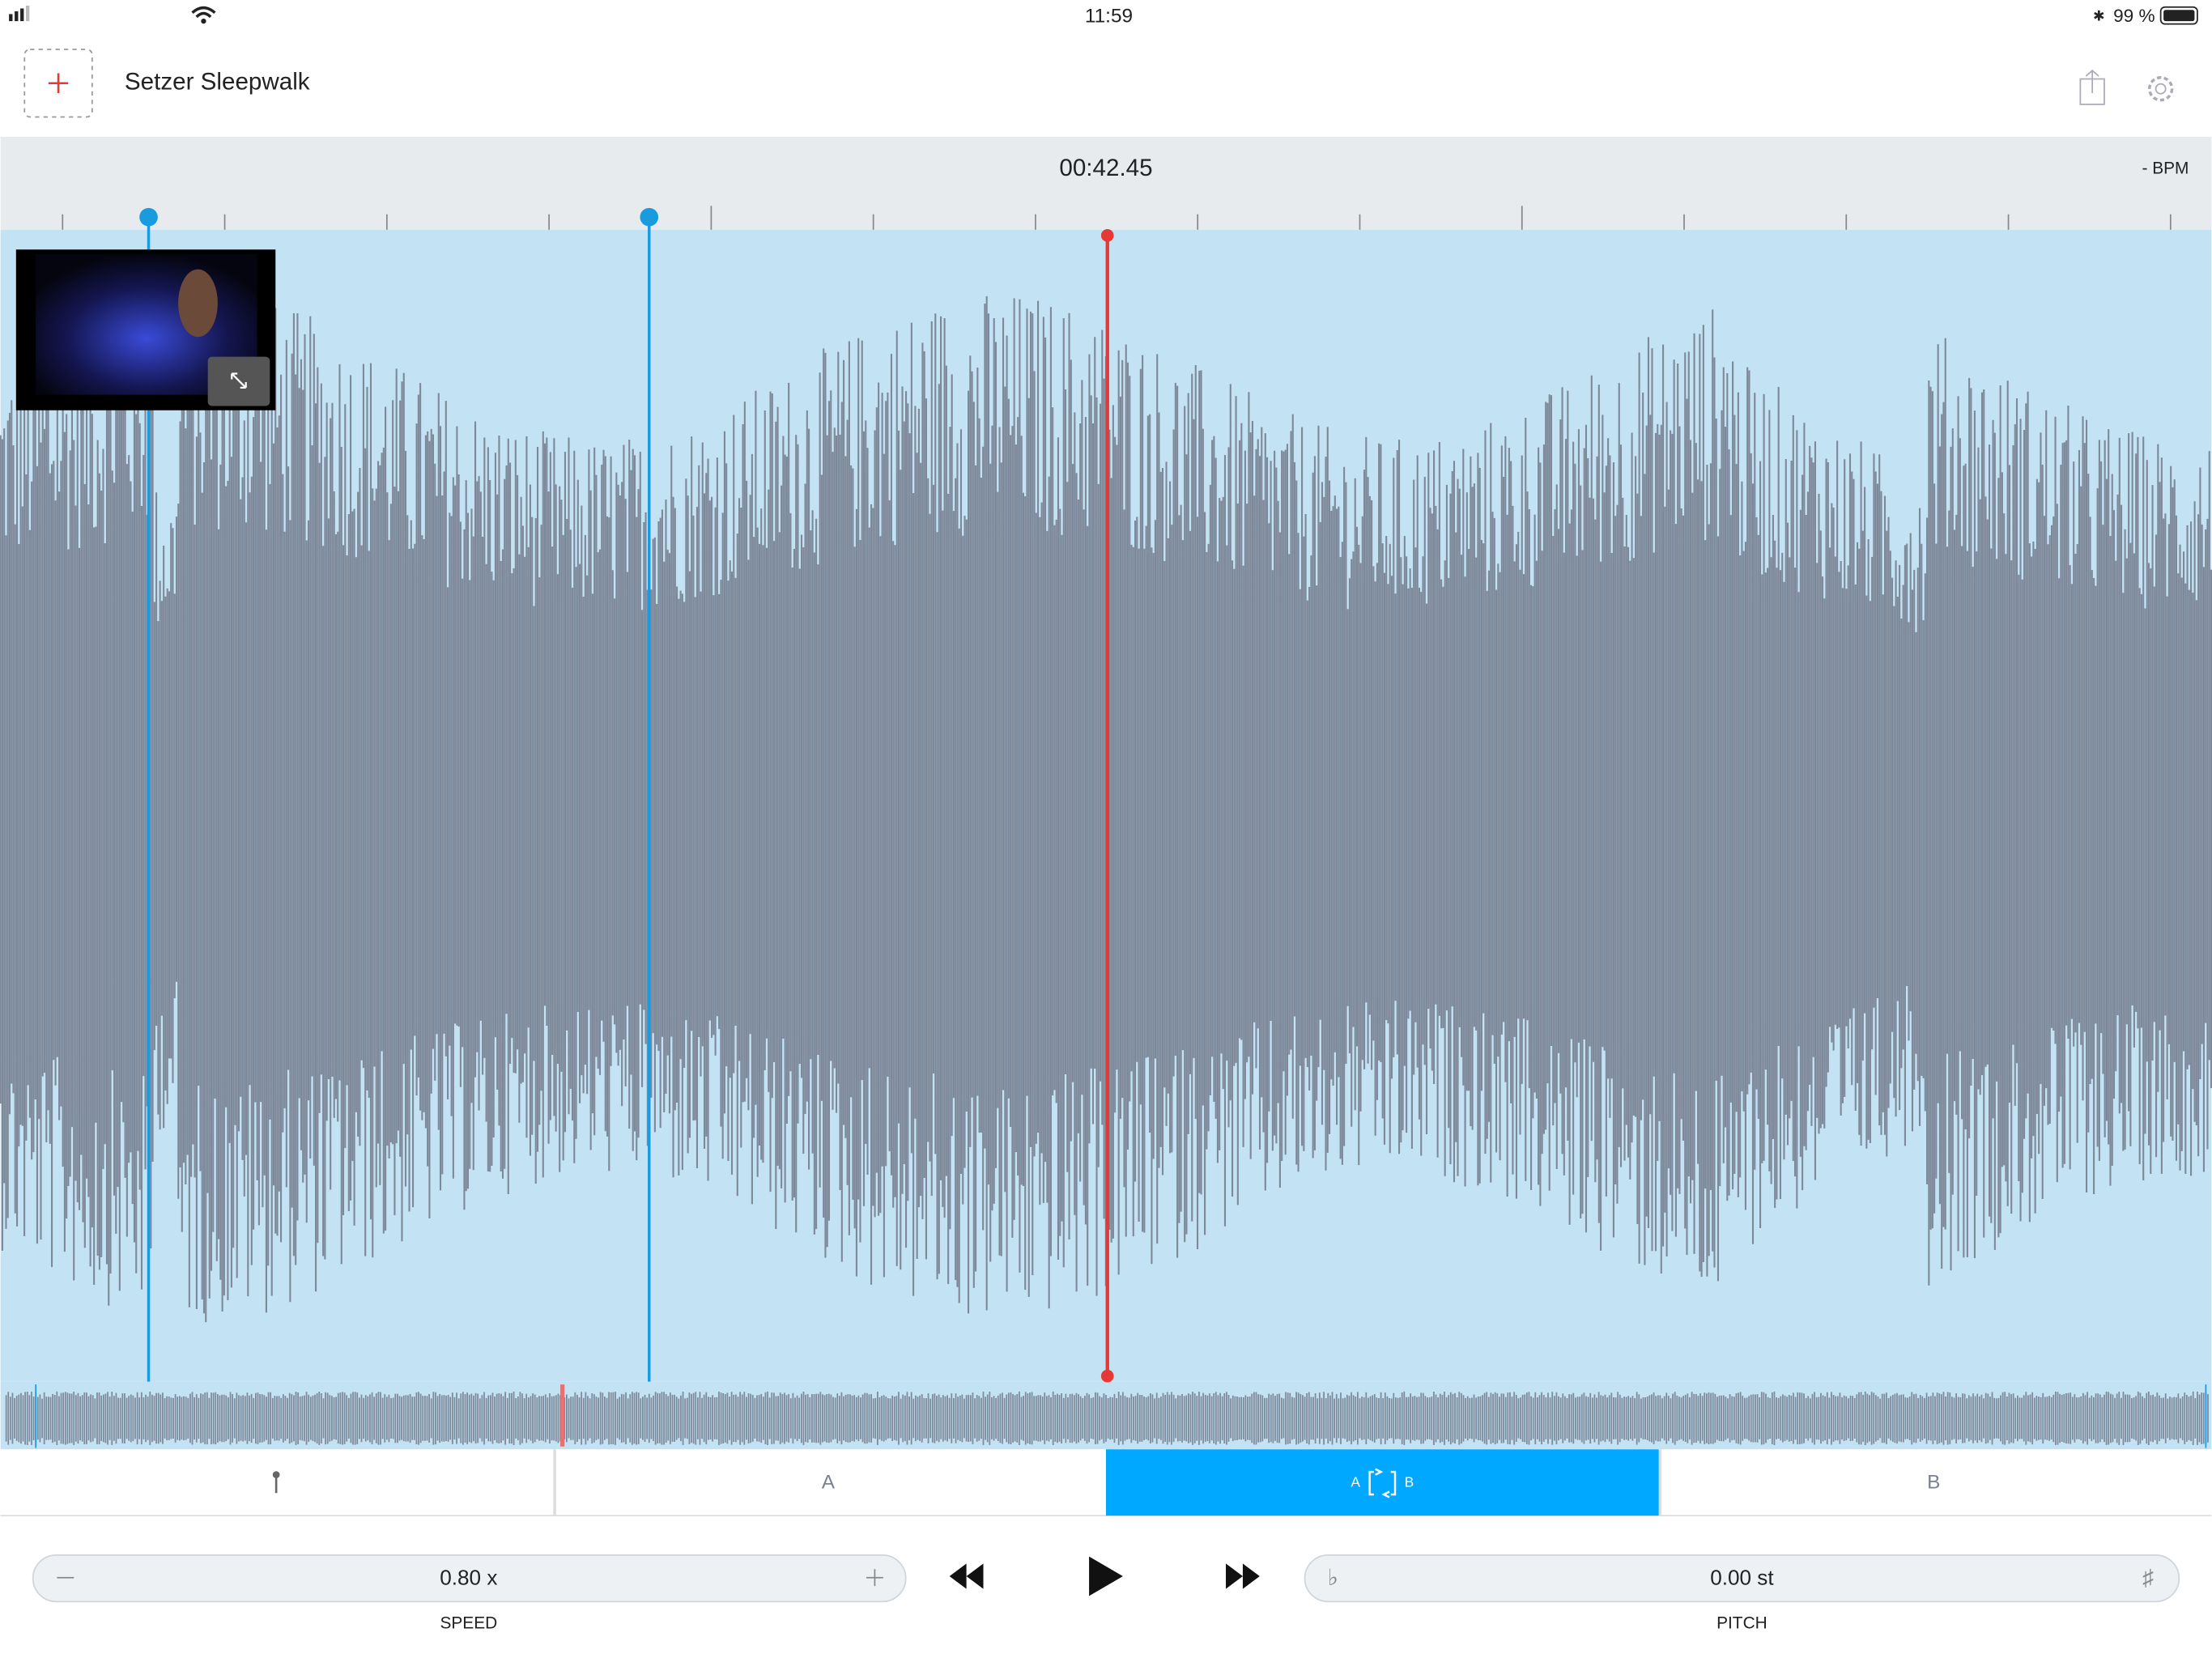 This screenshot has width=2212, height=1658. What do you see at coordinates (276, 1474) in the screenshot?
I see `pin-icon` at bounding box center [276, 1474].